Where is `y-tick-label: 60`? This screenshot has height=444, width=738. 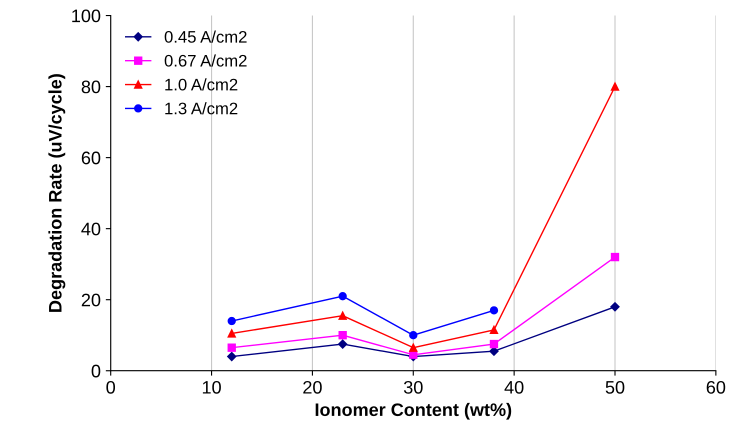 y-tick-label: 60 is located at coordinates (91, 158).